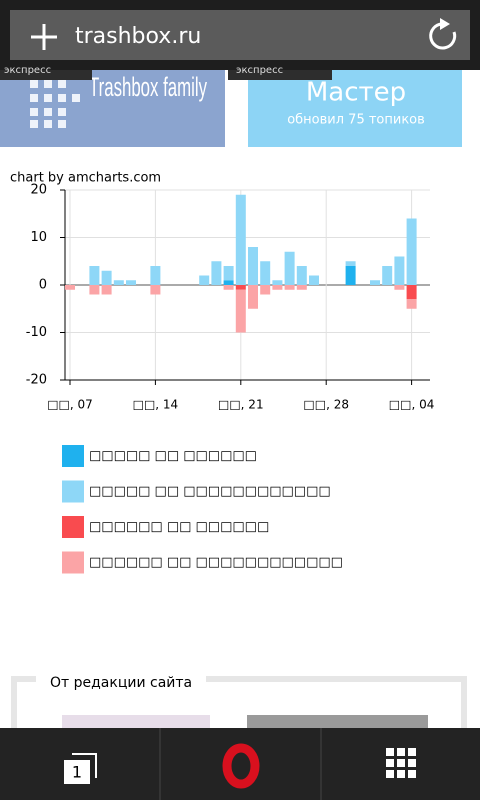 The width and height of the screenshot is (480, 804). What do you see at coordinates (156, 405) in the screenshot?
I see `x-tick-label: □□, 14` at bounding box center [156, 405].